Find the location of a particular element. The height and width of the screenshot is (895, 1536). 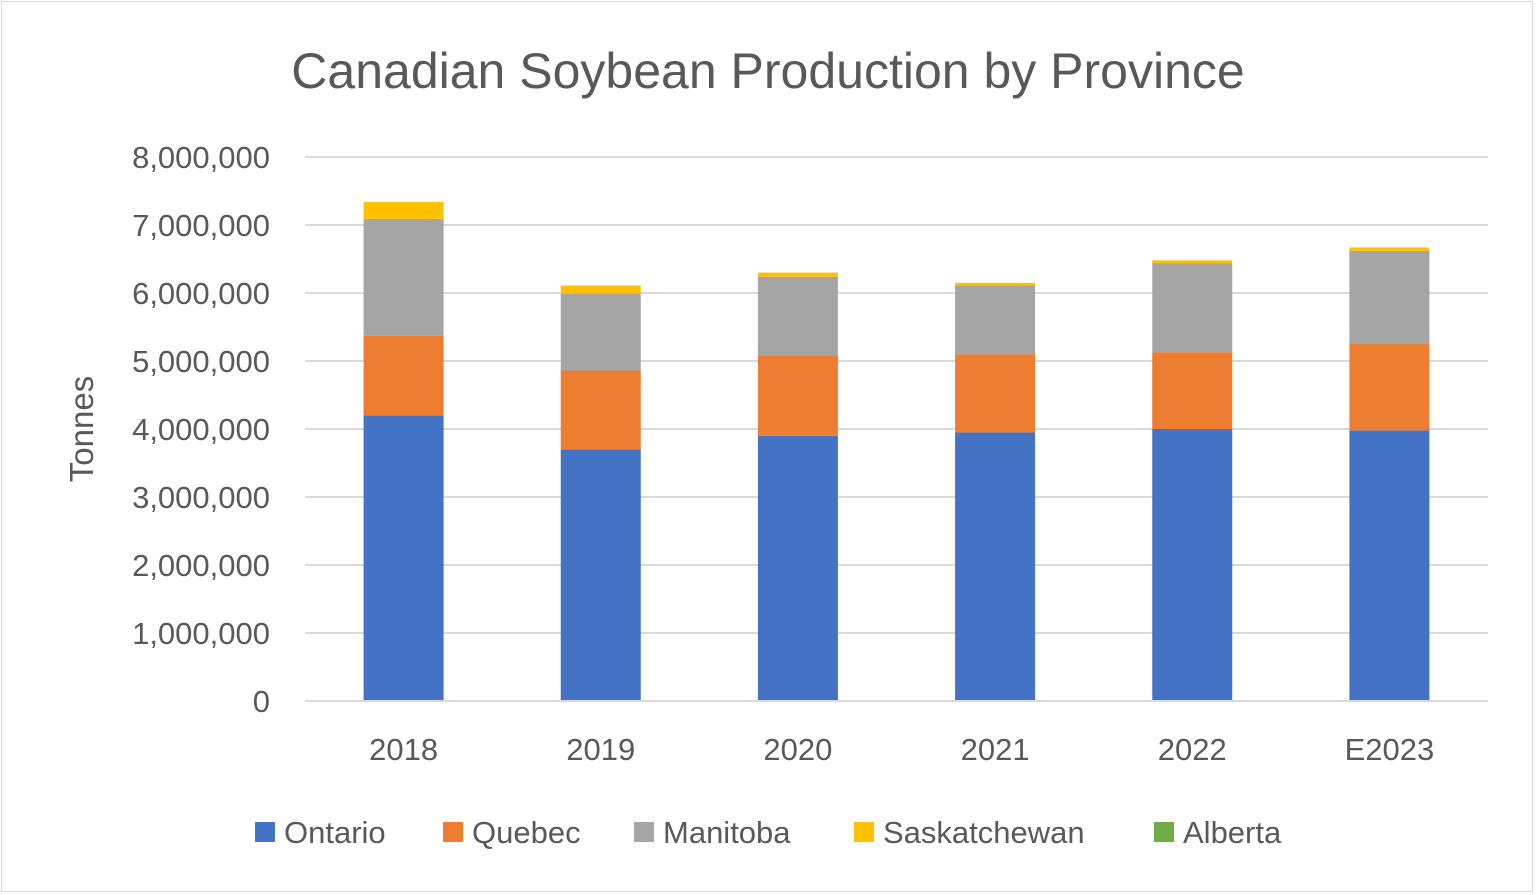

legend: Ontario Quebec Manitoba Saskatchewan Alberta is located at coordinates (768, 832).